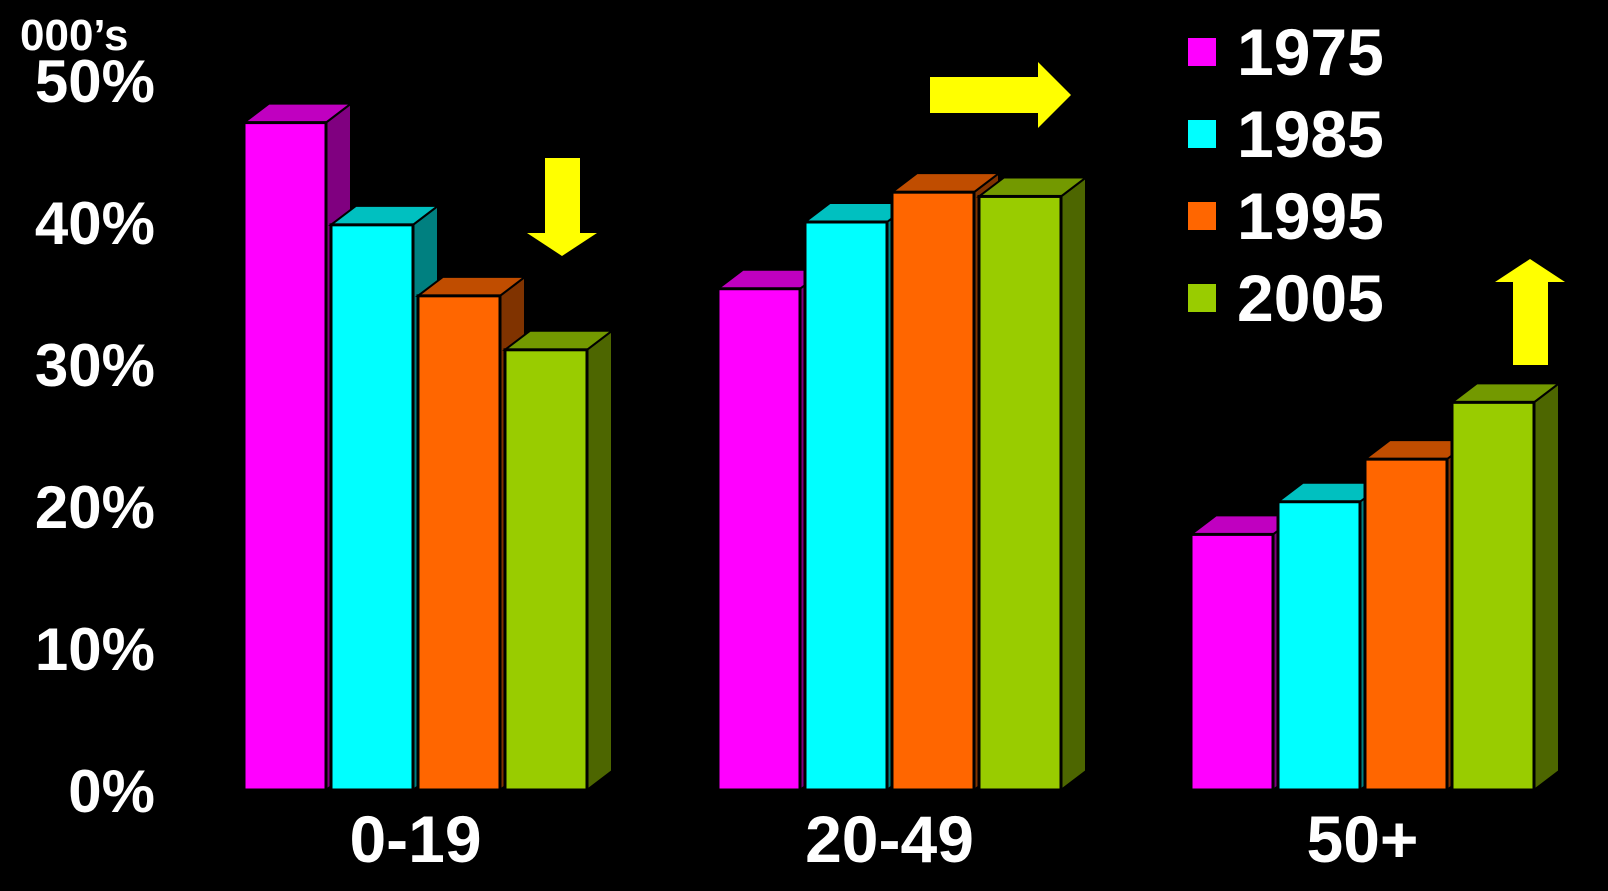 Image resolution: width=1608 pixels, height=891 pixels. What do you see at coordinates (1310, 52) in the screenshot?
I see `legend-label: 1975` at bounding box center [1310, 52].